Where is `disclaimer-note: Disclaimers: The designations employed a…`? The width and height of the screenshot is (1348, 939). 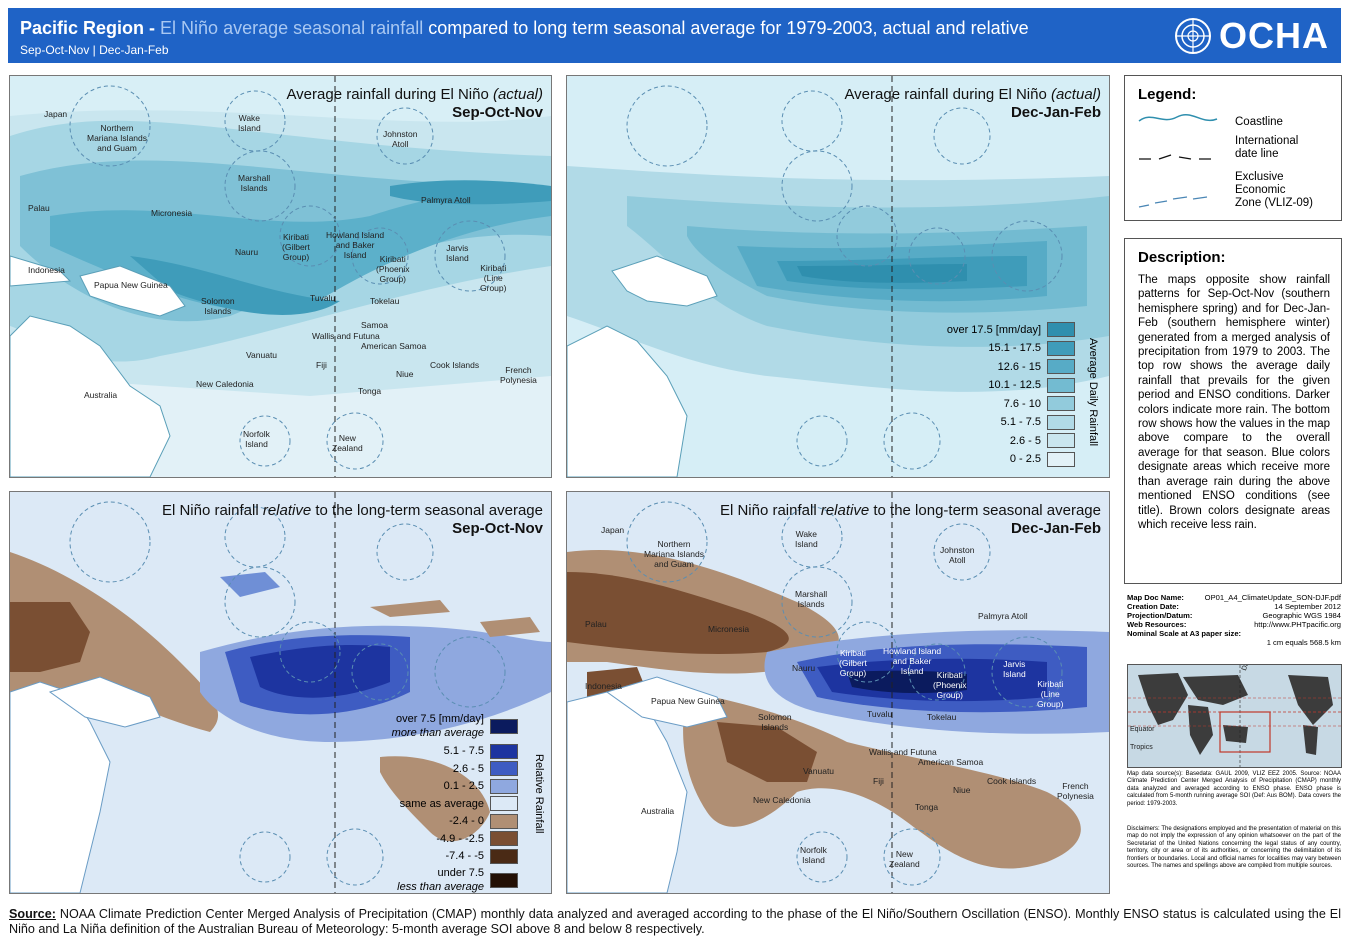 disclaimer-note: Disclaimers: The designations employed a… is located at coordinates (1234, 848).